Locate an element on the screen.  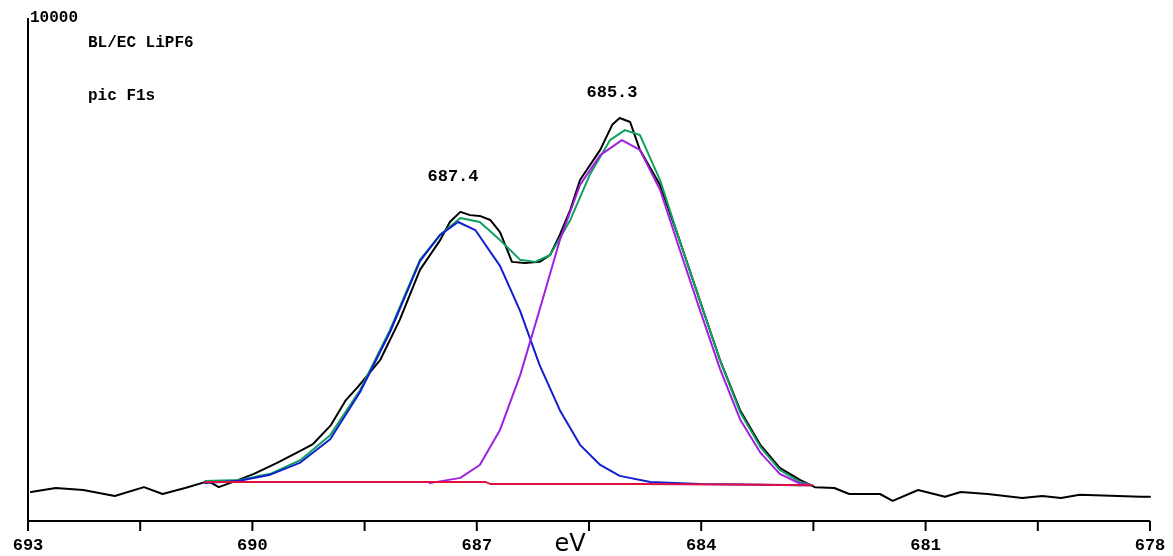
annotation: 687.4 is located at coordinates (453, 176).